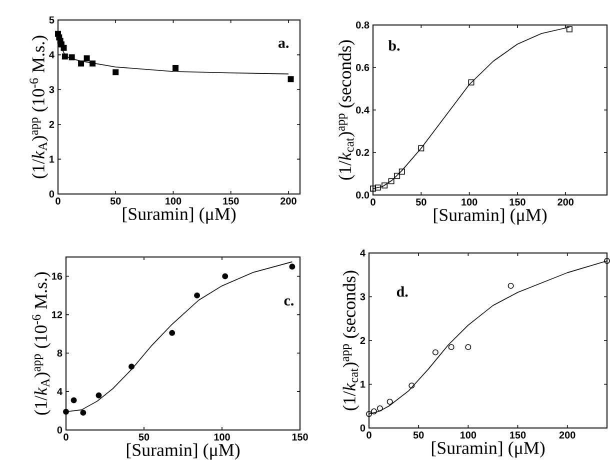 Image resolution: width=610 pixels, height=476 pixels. What do you see at coordinates (59, 353) in the screenshot?
I see `y-tick-label: 8` at bounding box center [59, 353].